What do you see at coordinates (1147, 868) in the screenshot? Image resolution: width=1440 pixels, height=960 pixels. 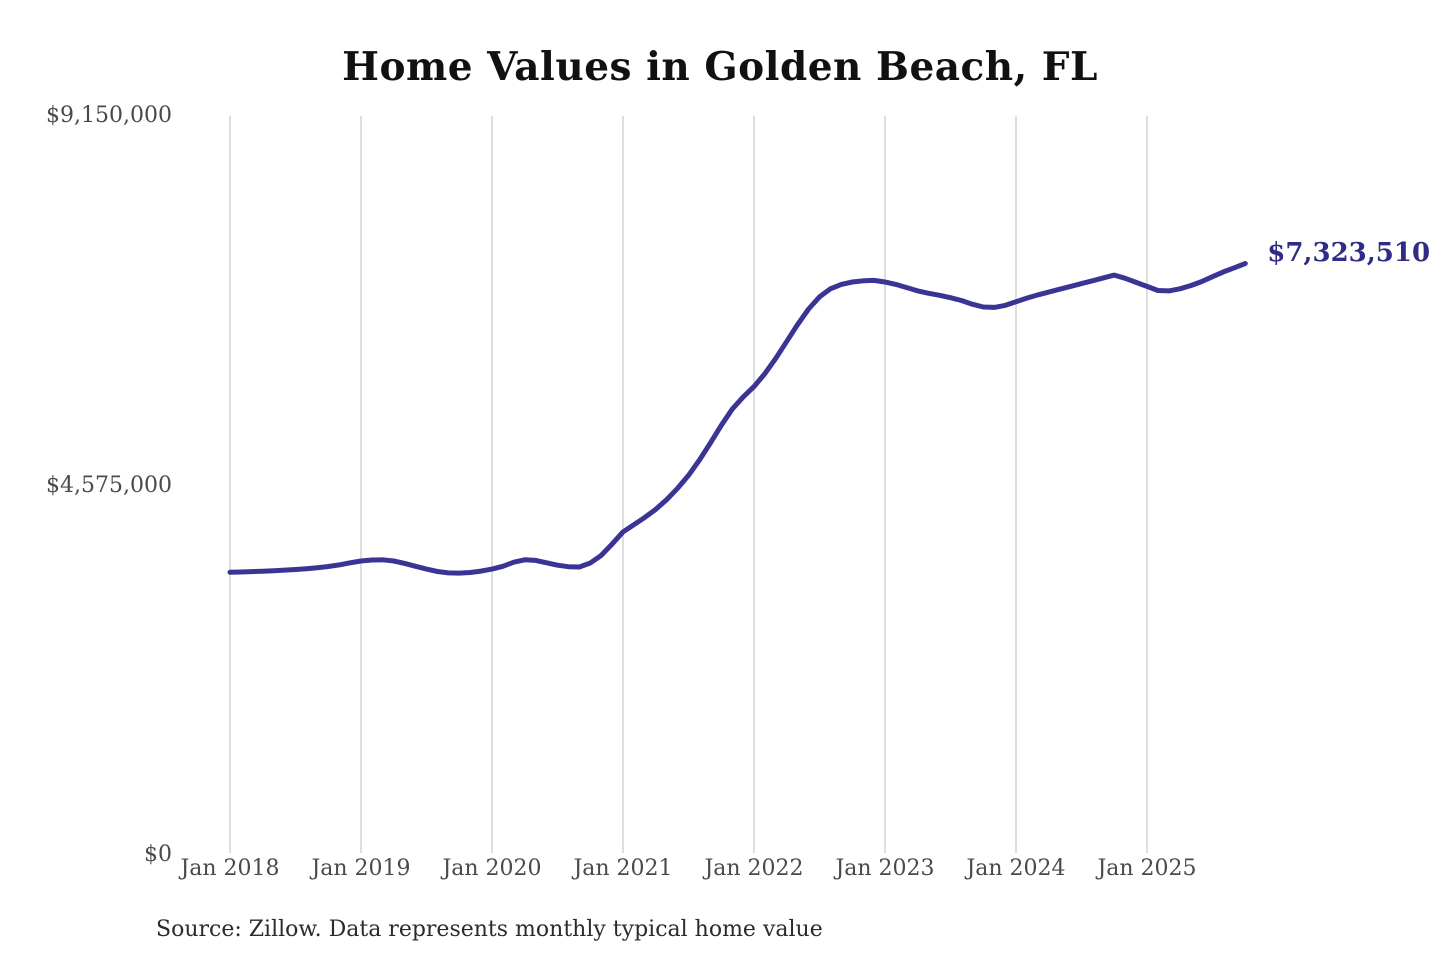 I see `x-axis-label: Jan 2025` at bounding box center [1147, 868].